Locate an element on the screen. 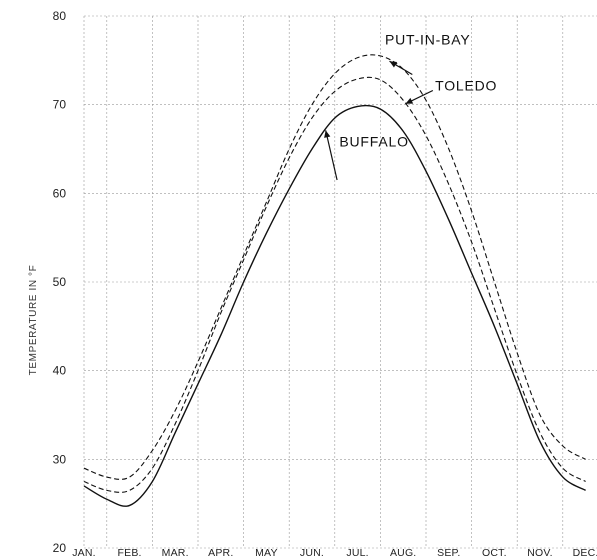 Image resolution: width=597 pixels, height=560 pixels. x-tick-label: JAN. is located at coordinates (84, 553).